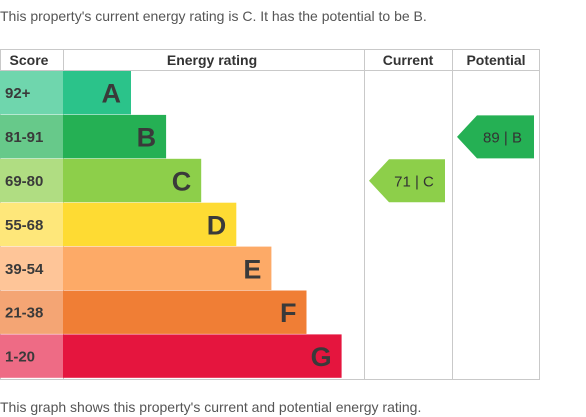 The height and width of the screenshot is (417, 586). I want to click on current-arrow, so click(407, 181).